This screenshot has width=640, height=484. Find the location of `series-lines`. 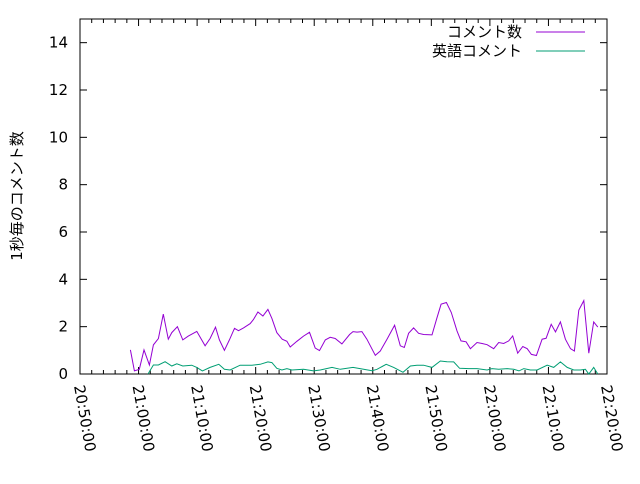

series-lines is located at coordinates (363, 337).